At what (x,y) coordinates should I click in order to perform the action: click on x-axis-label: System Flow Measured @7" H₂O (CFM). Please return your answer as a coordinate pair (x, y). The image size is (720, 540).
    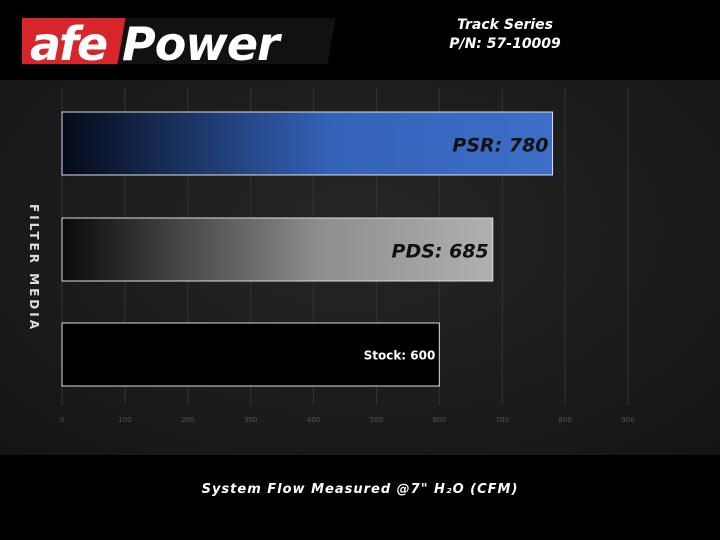
    Looking at the image, I should click on (360, 489).